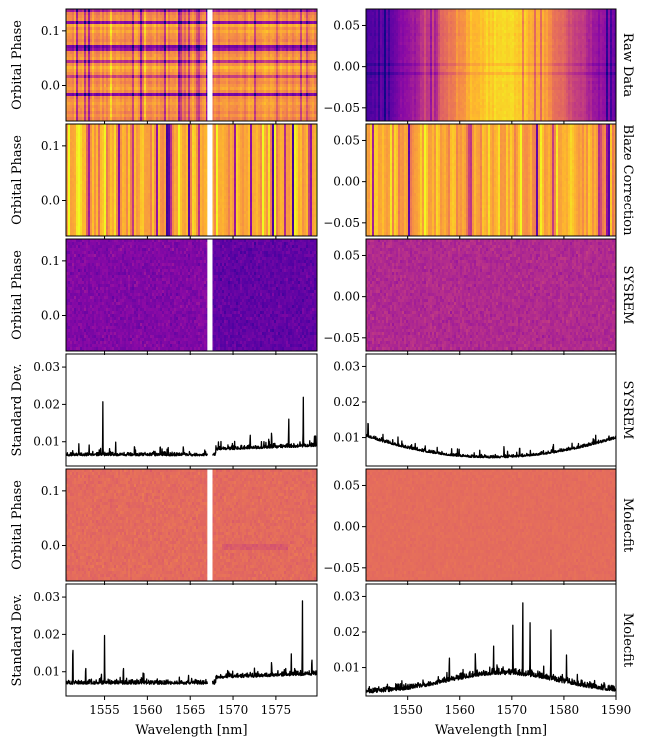 The image size is (646, 748). What do you see at coordinates (276, 710) in the screenshot?
I see `x-tick-label: 1575` at bounding box center [276, 710].